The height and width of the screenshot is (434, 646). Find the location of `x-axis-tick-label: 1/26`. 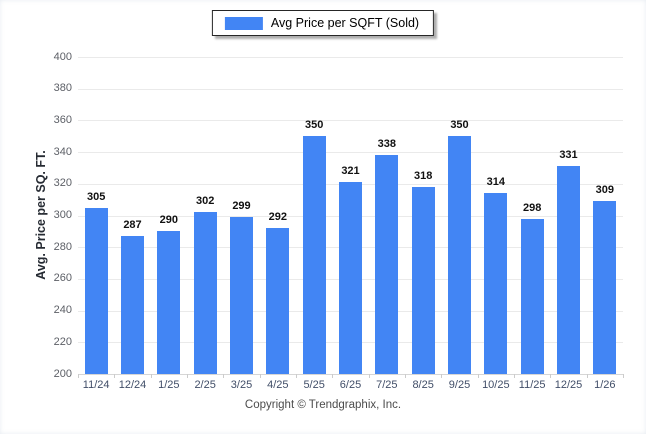

x-axis-tick-label: 1/26 is located at coordinates (605, 385).